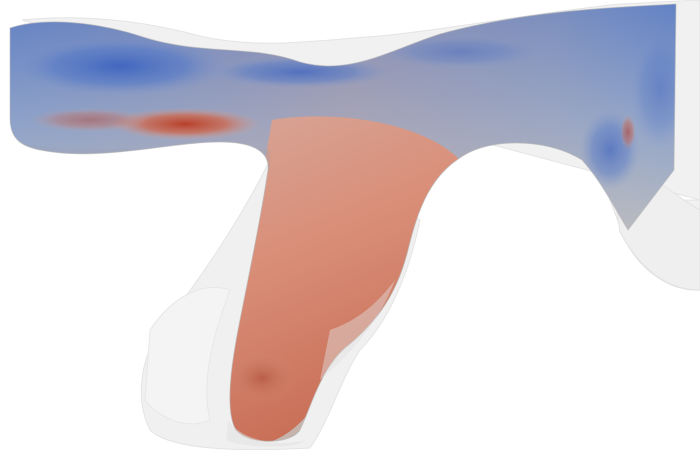 The image size is (700, 450). Describe the element at coordinates (310, 363) in the screenshot. I see `front-shell` at that location.